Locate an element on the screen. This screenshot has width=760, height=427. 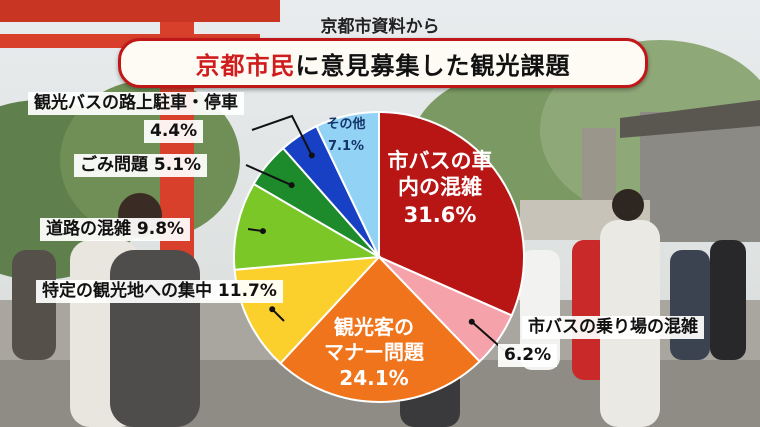
slice-label-5: 道路の混雑 9.8% is located at coordinates (115, 229).